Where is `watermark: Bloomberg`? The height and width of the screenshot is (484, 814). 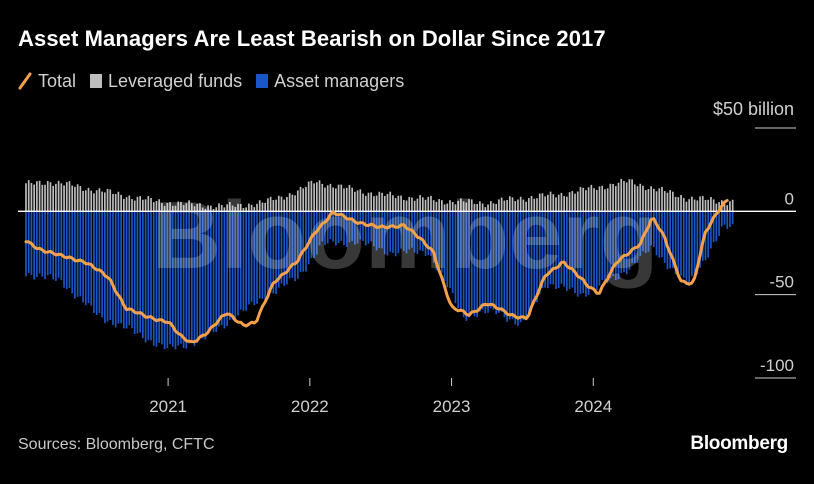 watermark: Bloomberg is located at coordinates (405, 235).